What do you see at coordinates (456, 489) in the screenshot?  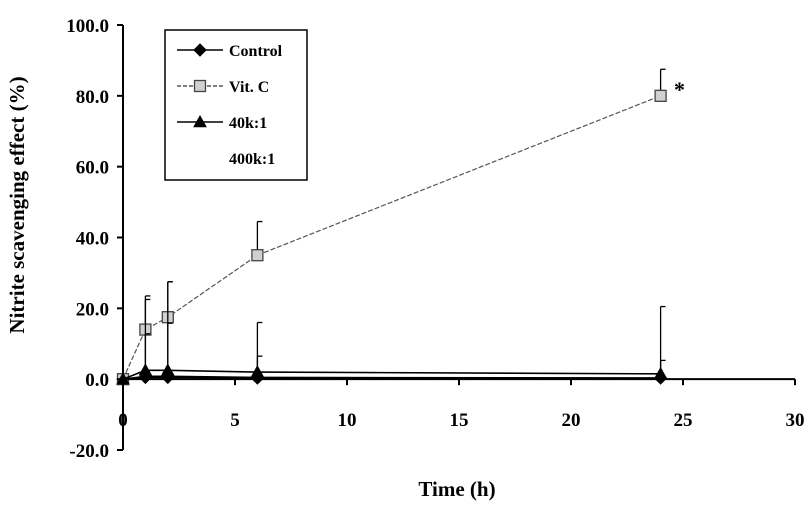 I see `x-axis-label: Time (h)` at bounding box center [456, 489].